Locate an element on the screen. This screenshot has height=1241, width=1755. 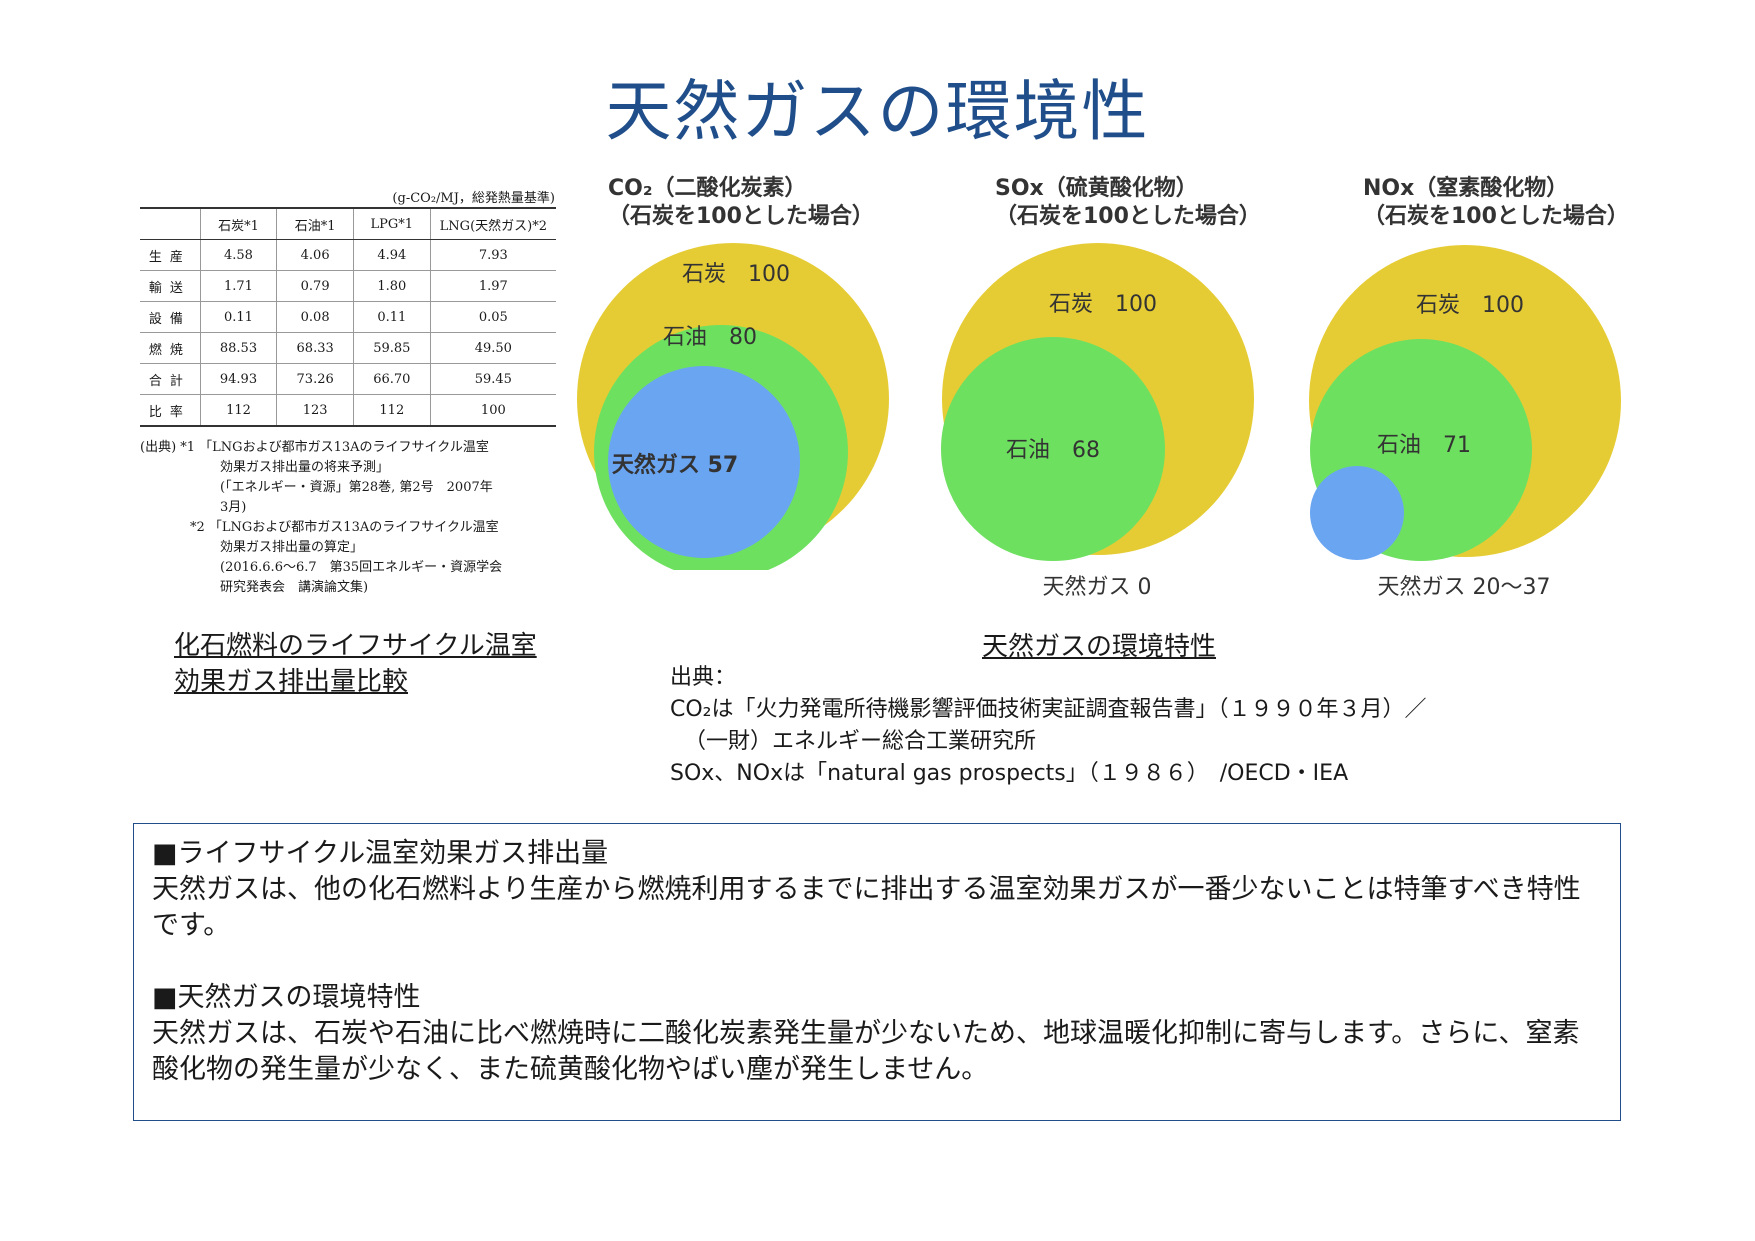
table-cell: 94.93 is located at coordinates (238, 379).